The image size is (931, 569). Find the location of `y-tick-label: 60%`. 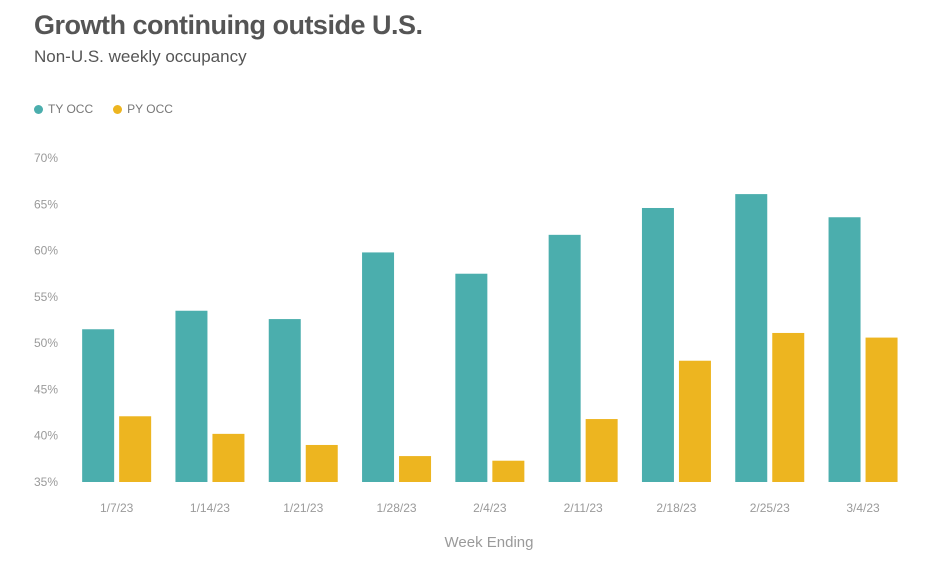

y-tick-label: 60% is located at coordinates (46, 251).